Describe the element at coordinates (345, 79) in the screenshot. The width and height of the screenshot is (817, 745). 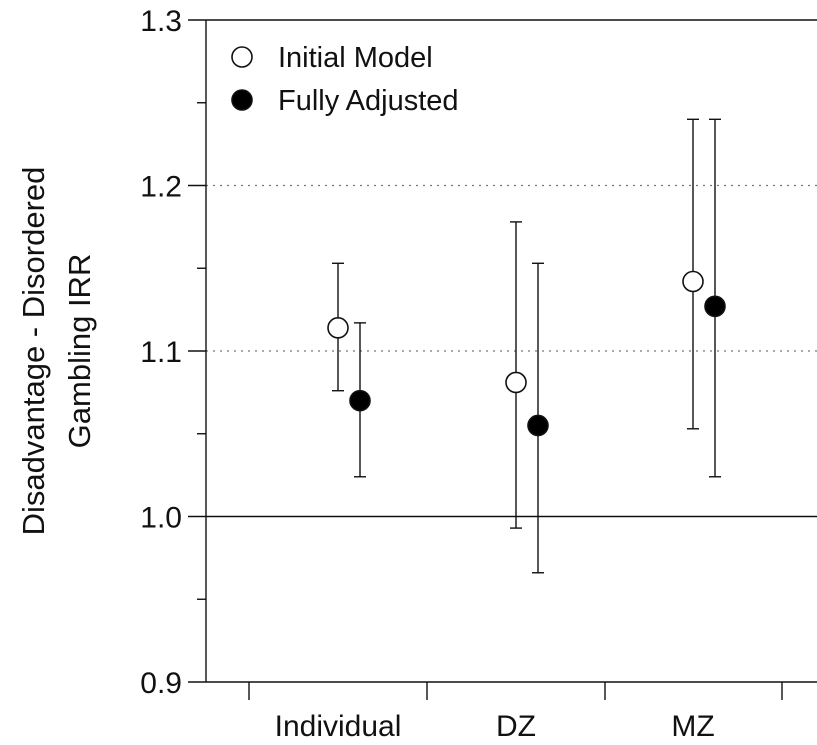
I see `legend: Initial Model Fully Adjusted` at that location.